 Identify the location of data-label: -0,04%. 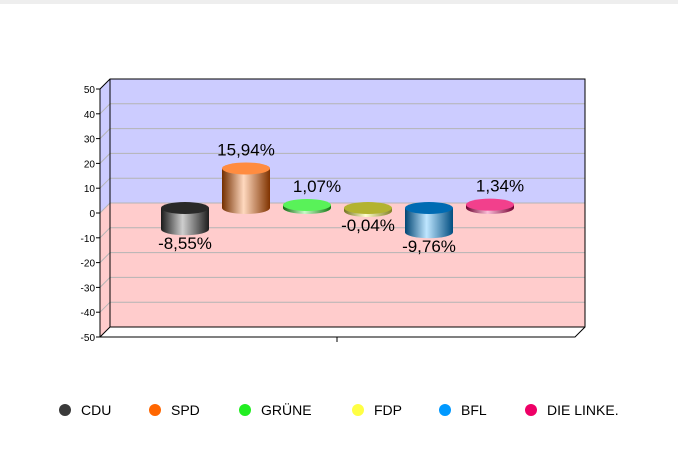
(368, 225).